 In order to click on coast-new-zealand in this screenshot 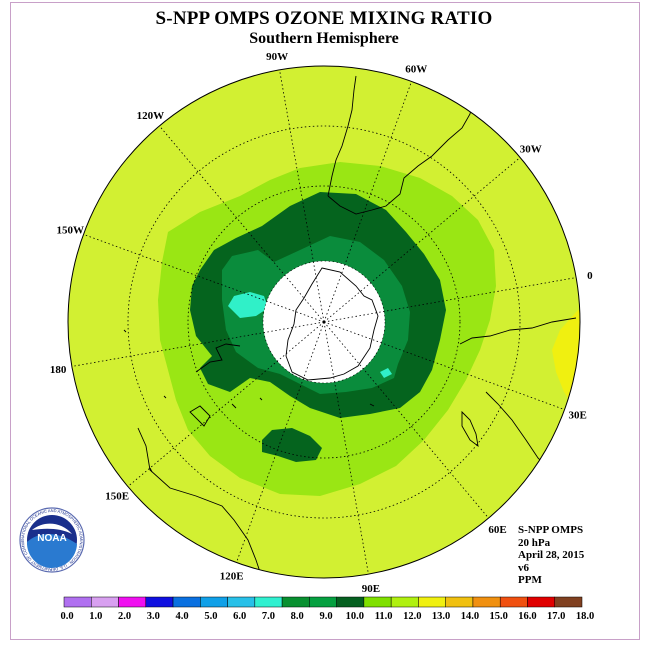, I will do `click(200, 416)`.